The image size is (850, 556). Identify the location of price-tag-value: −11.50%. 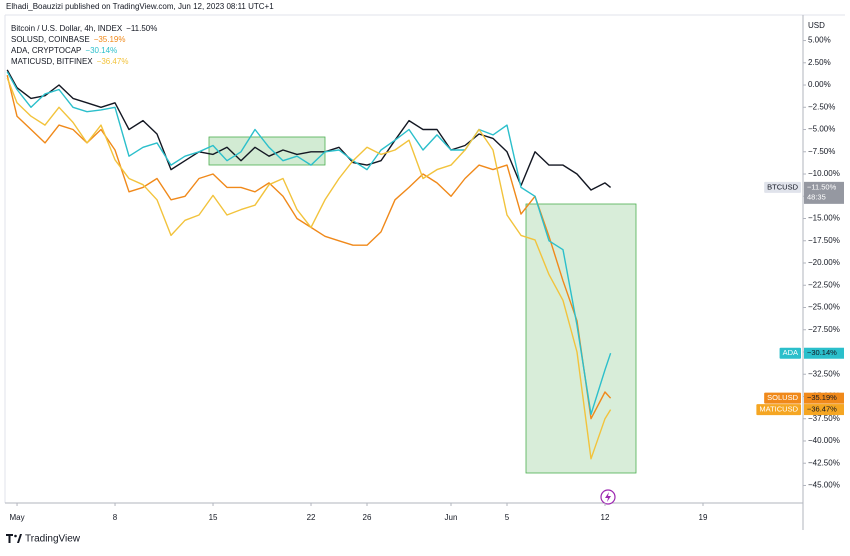
(822, 186).